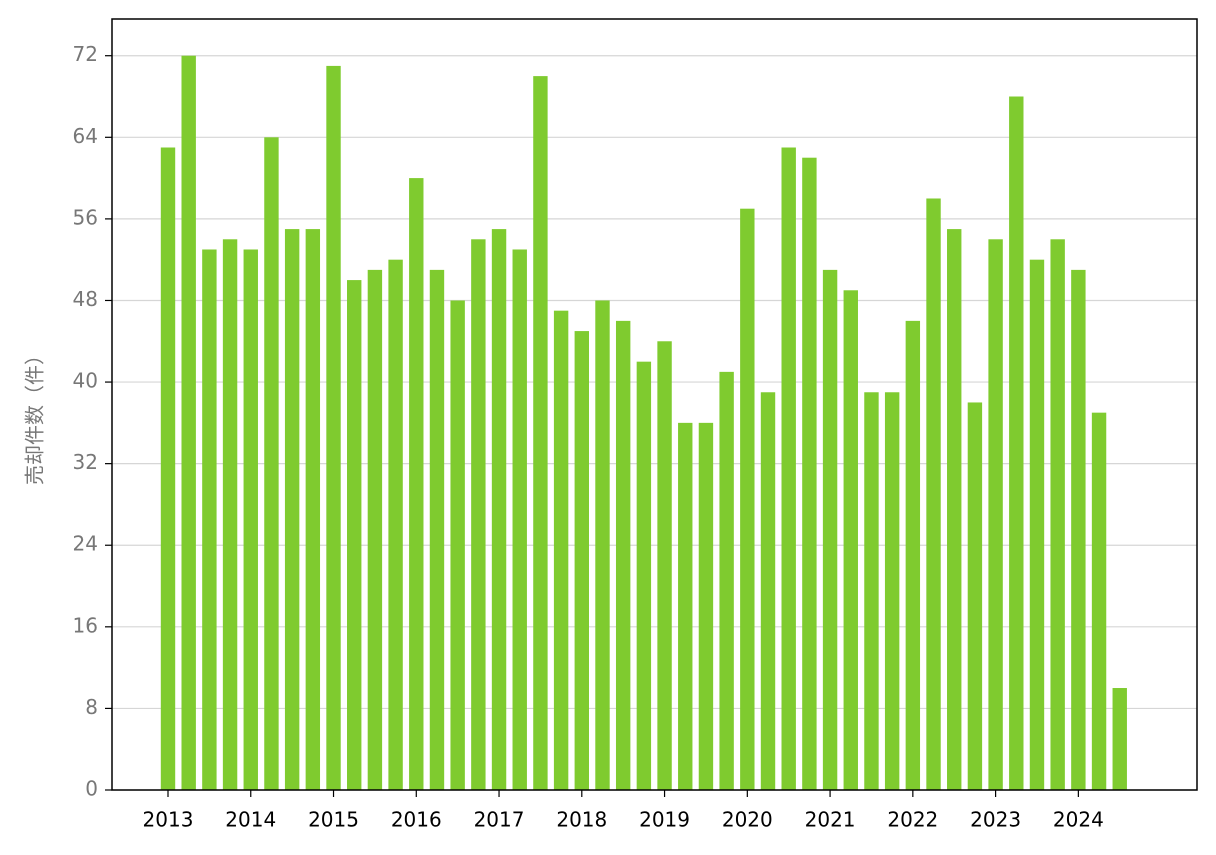 This screenshot has height=855, width=1216. I want to click on y-tick-label: 72, so click(85, 54).